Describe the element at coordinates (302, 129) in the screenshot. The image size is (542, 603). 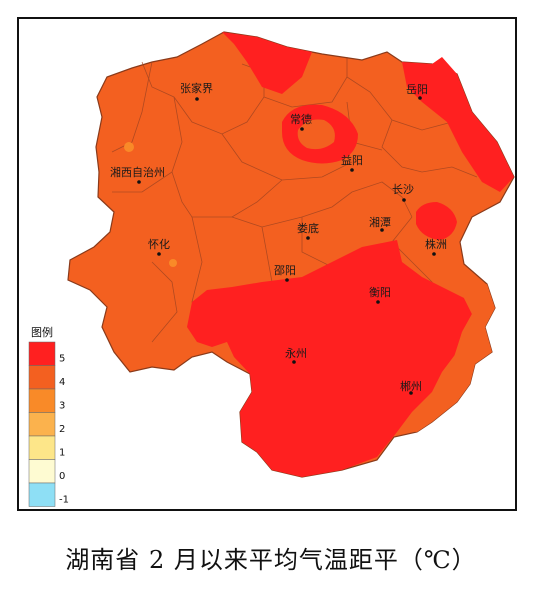
I see `city-dot-changde` at that location.